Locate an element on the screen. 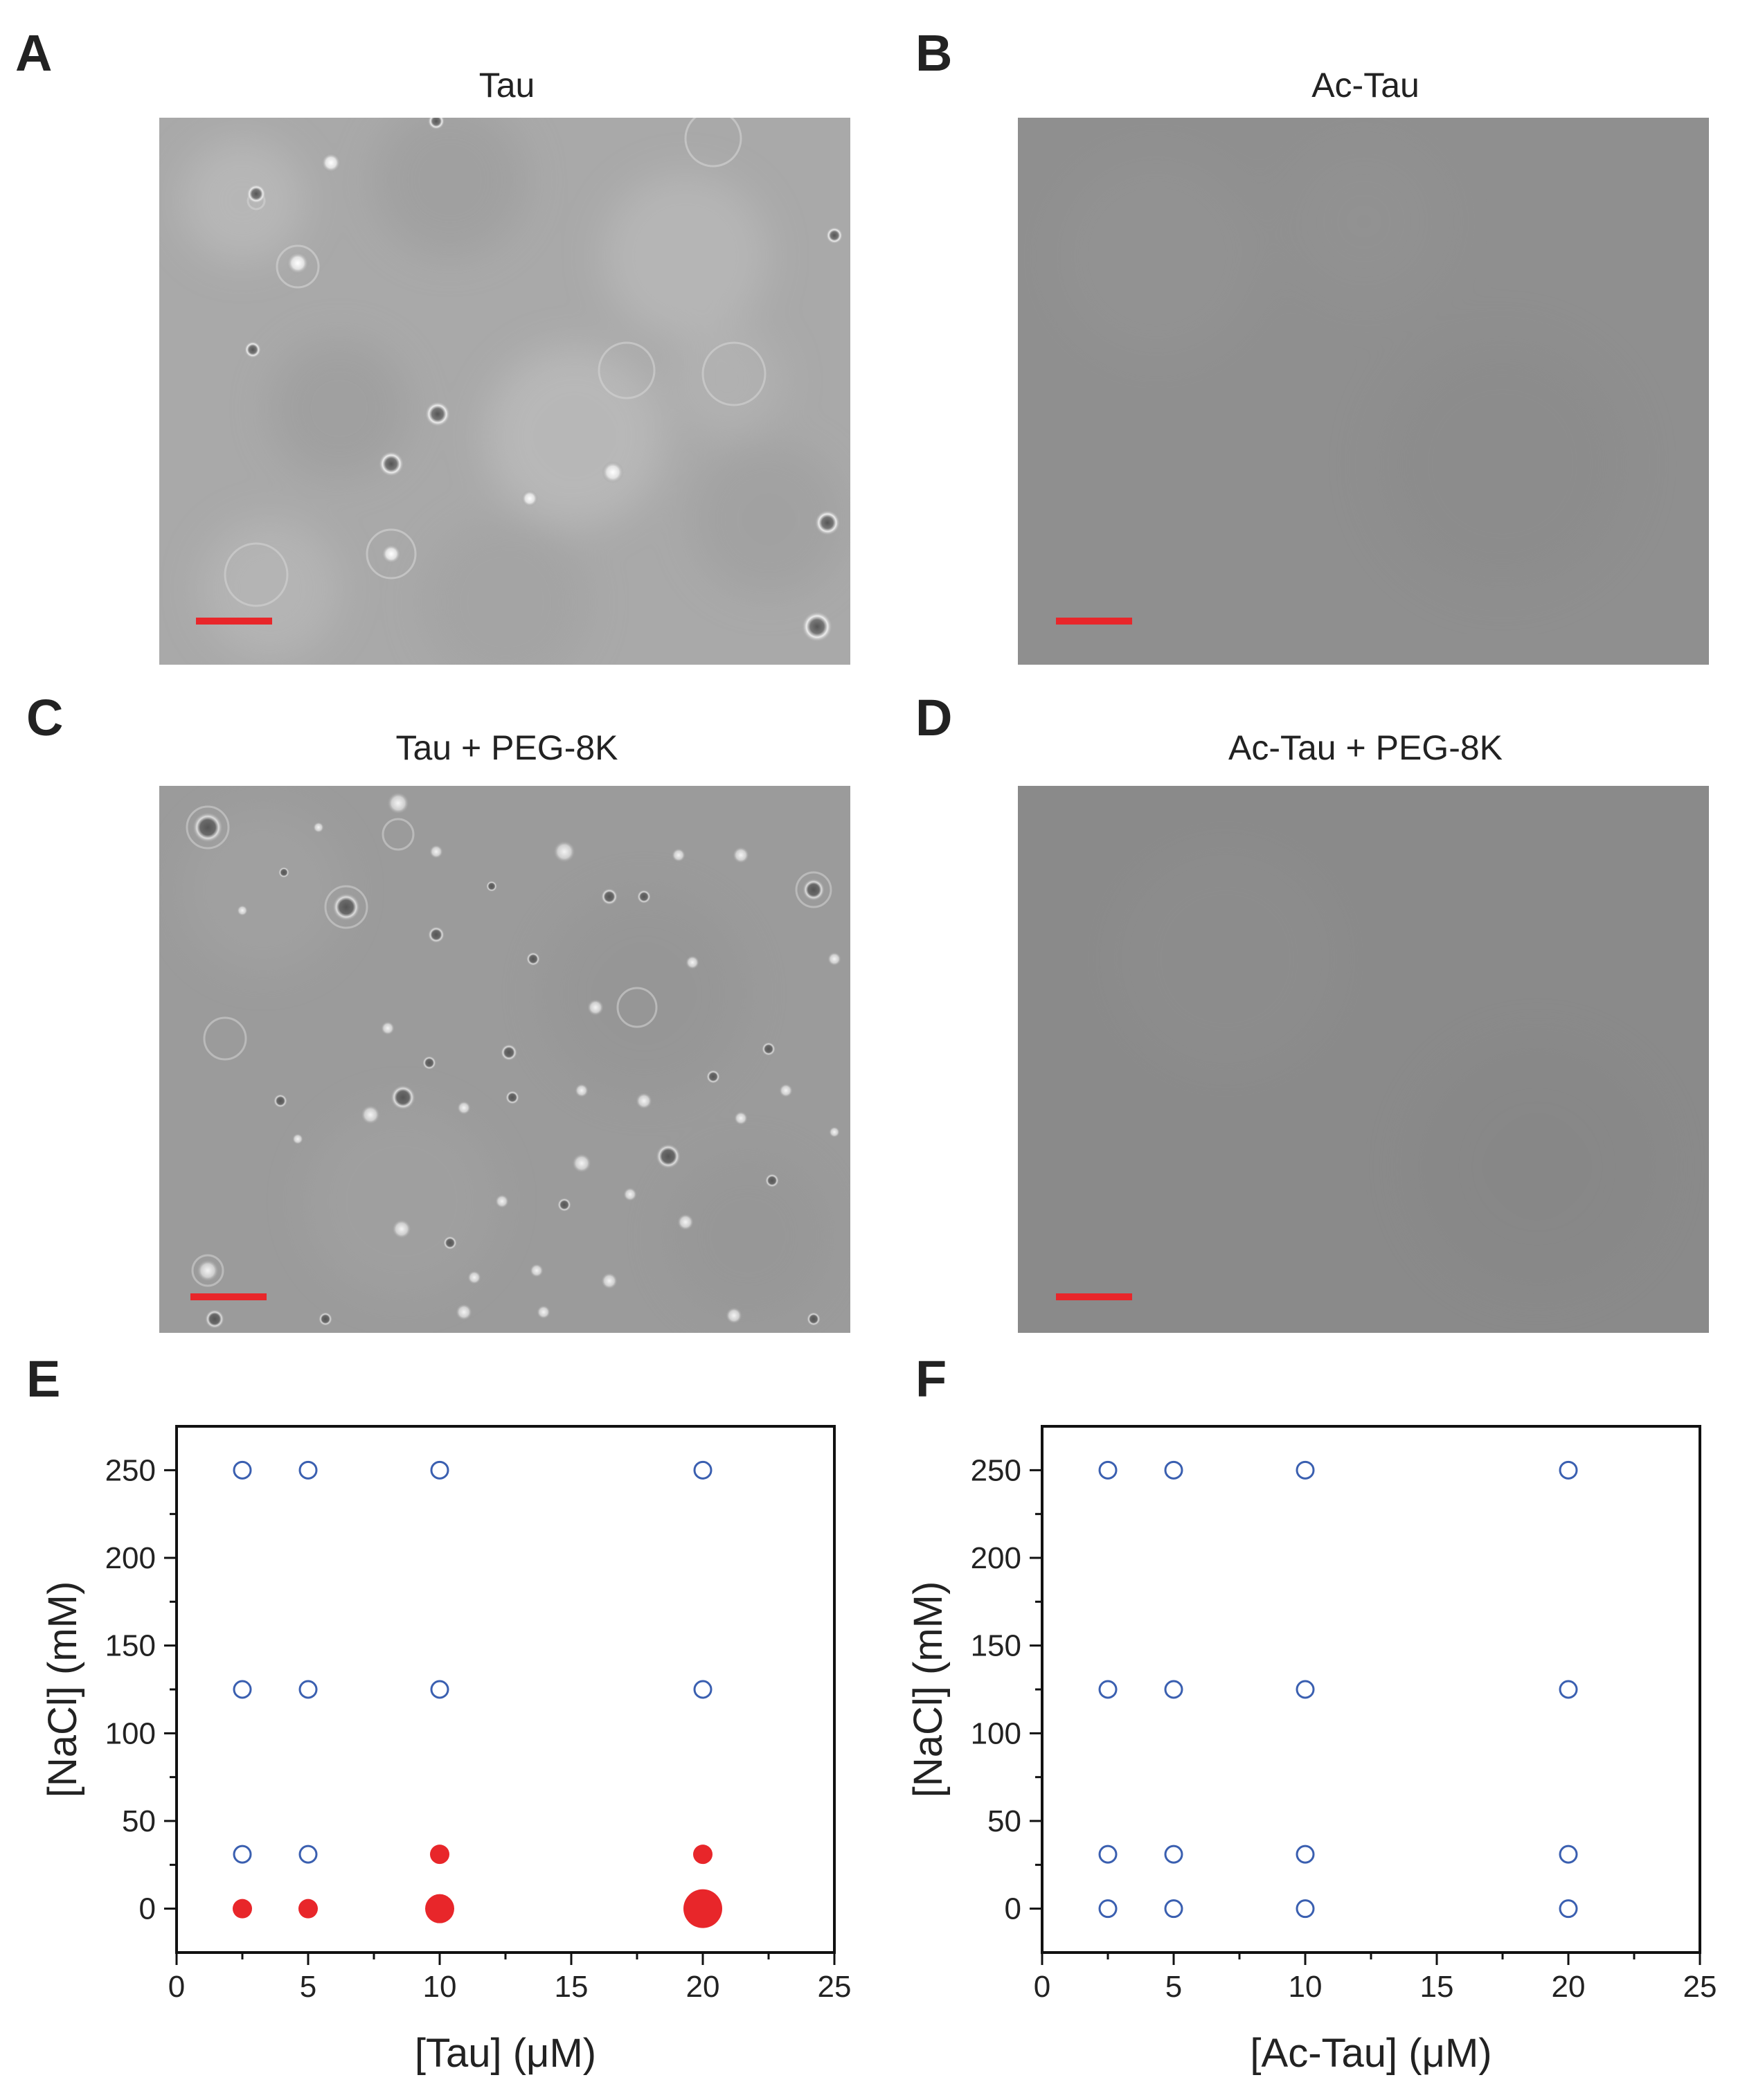 The image size is (1747, 2100). x-axis-label: [Tau] (μM) is located at coordinates (505, 2053).